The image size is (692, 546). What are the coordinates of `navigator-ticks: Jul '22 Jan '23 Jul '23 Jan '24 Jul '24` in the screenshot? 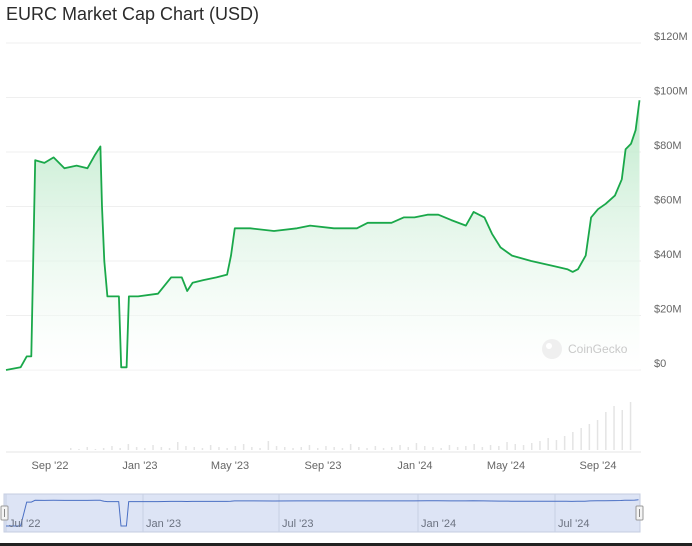 It's located at (299, 524).